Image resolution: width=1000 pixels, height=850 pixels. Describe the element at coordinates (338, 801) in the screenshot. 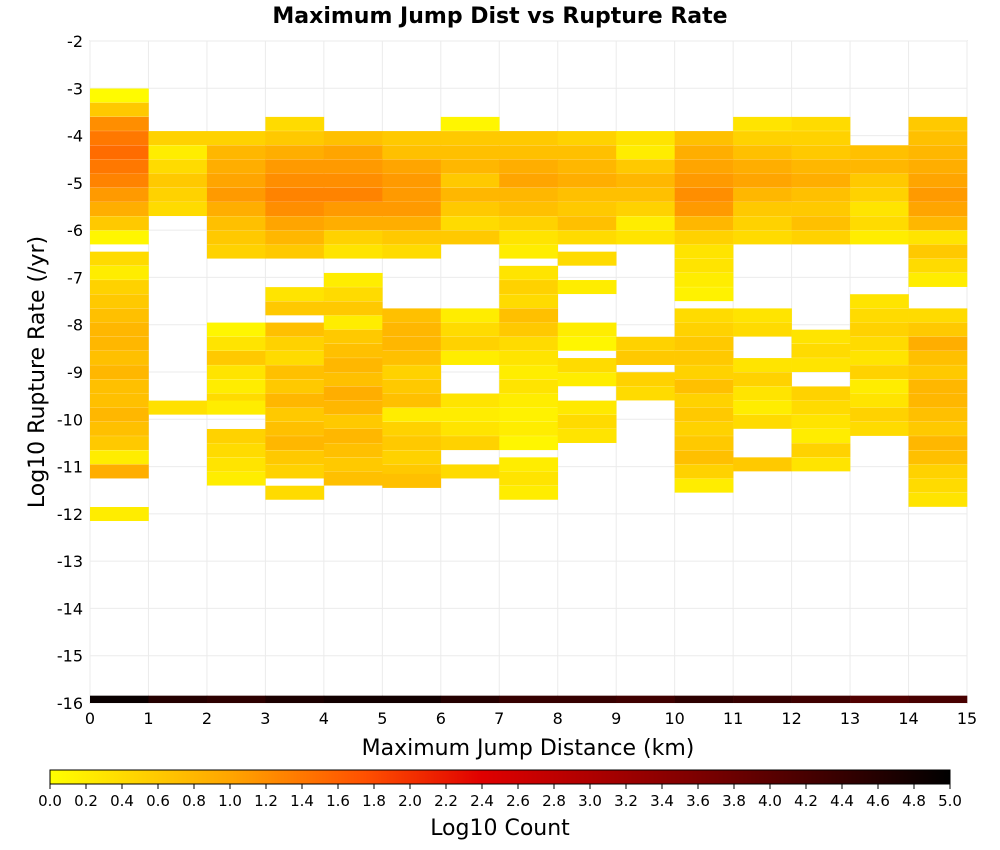

I see `colorbar-tick-label: 1.6` at that location.